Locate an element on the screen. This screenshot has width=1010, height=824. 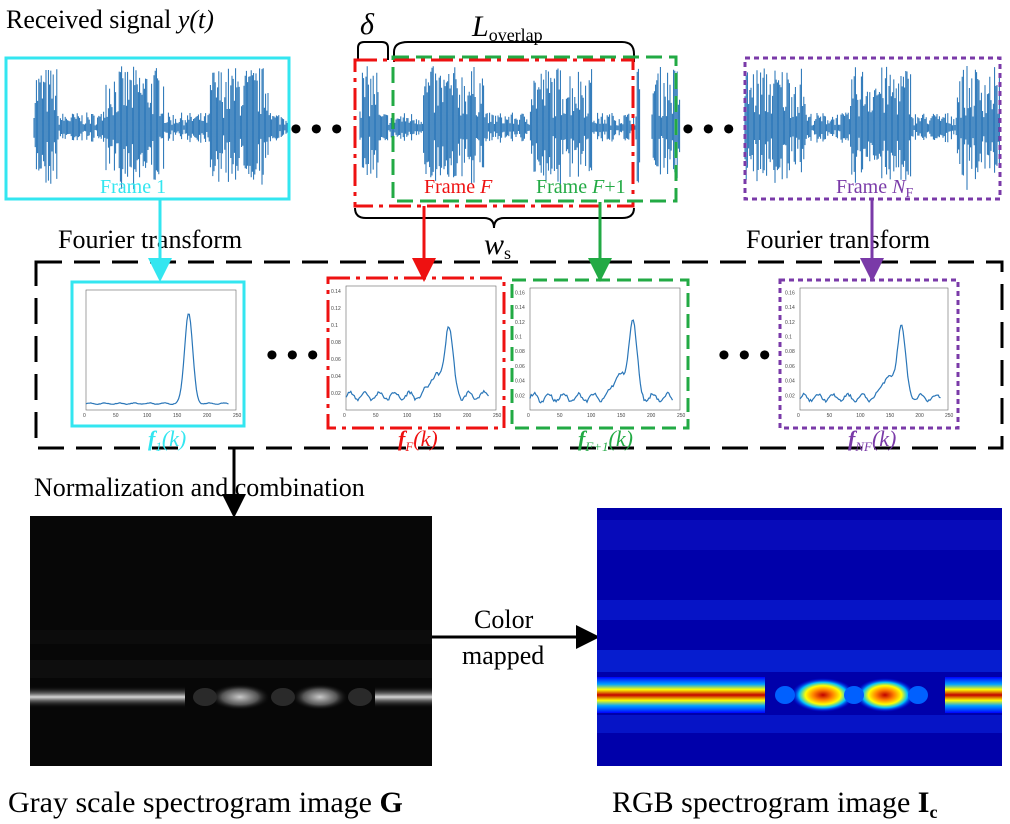
frame-F-label: Frame F is located at coordinates (458, 187).